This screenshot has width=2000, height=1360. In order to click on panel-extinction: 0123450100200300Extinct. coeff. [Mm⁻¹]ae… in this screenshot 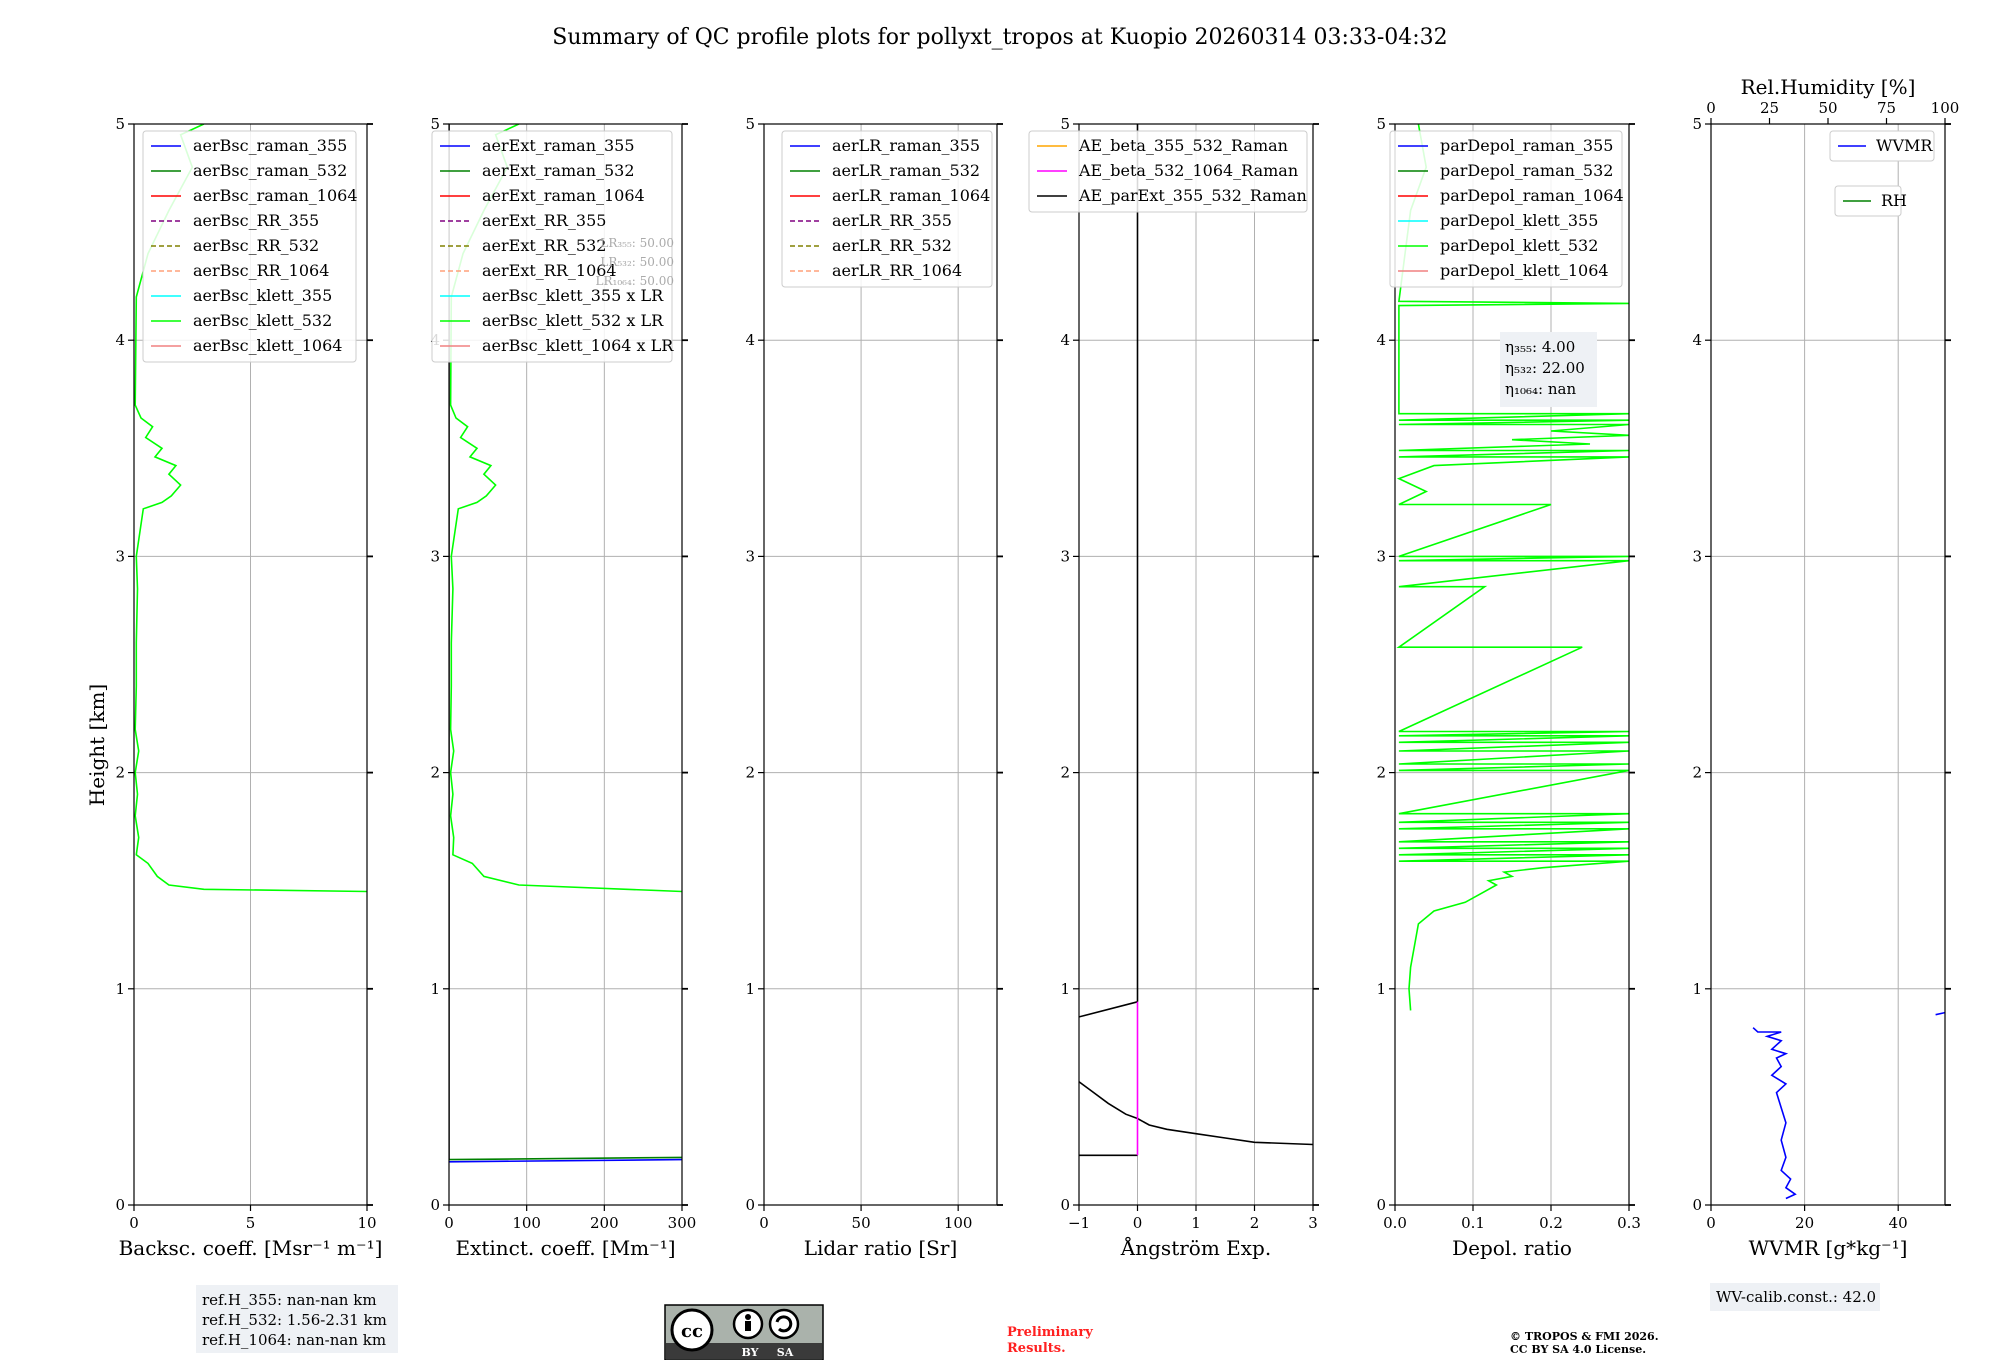, I will do `click(563, 687)`.